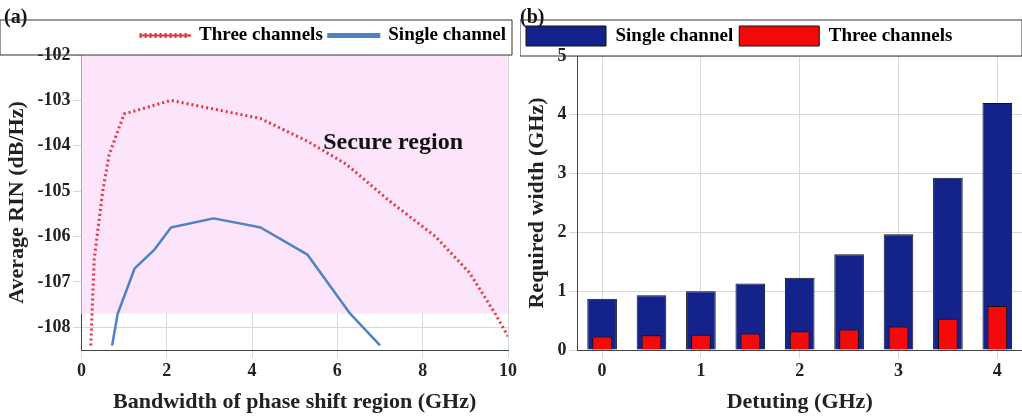  I want to click on y-tick-label: 1, so click(562, 289).